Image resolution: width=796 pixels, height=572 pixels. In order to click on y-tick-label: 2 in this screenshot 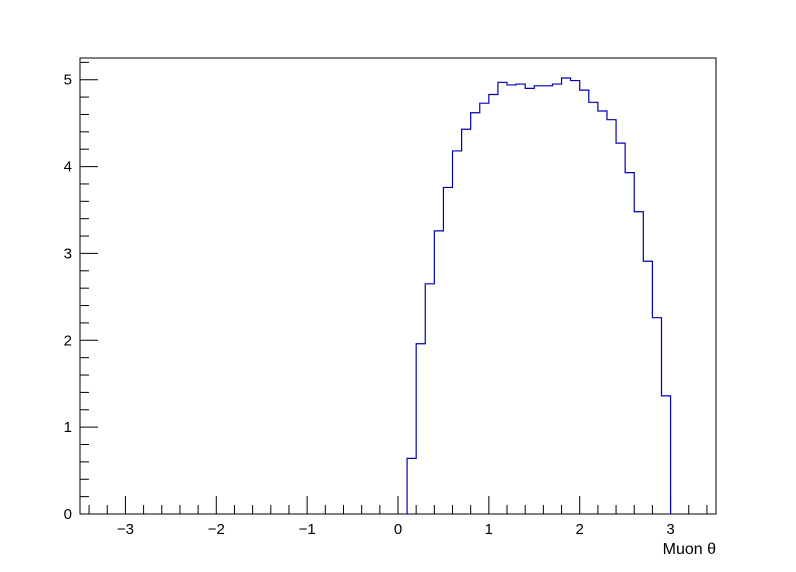, I will do `click(68, 340)`.